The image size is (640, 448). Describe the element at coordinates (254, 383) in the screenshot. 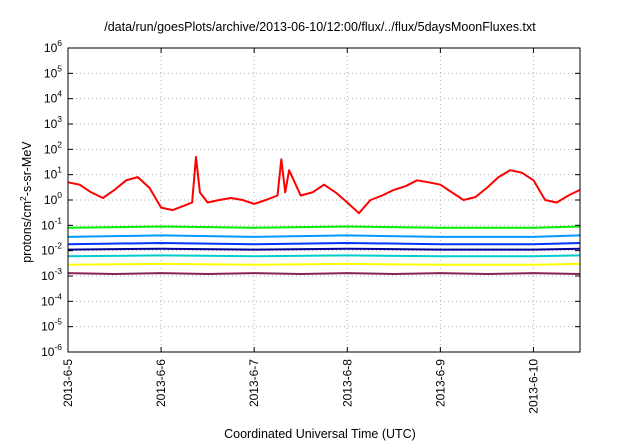

I see `x-tick-label: 2013-6-7` at that location.